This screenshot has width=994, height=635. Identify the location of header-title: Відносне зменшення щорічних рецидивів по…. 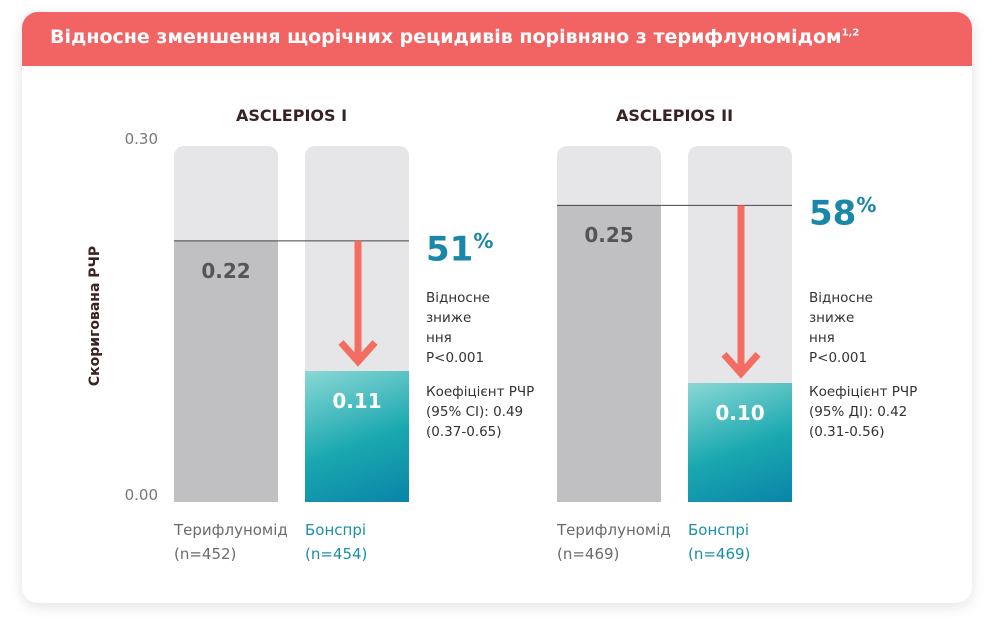
(454, 37).